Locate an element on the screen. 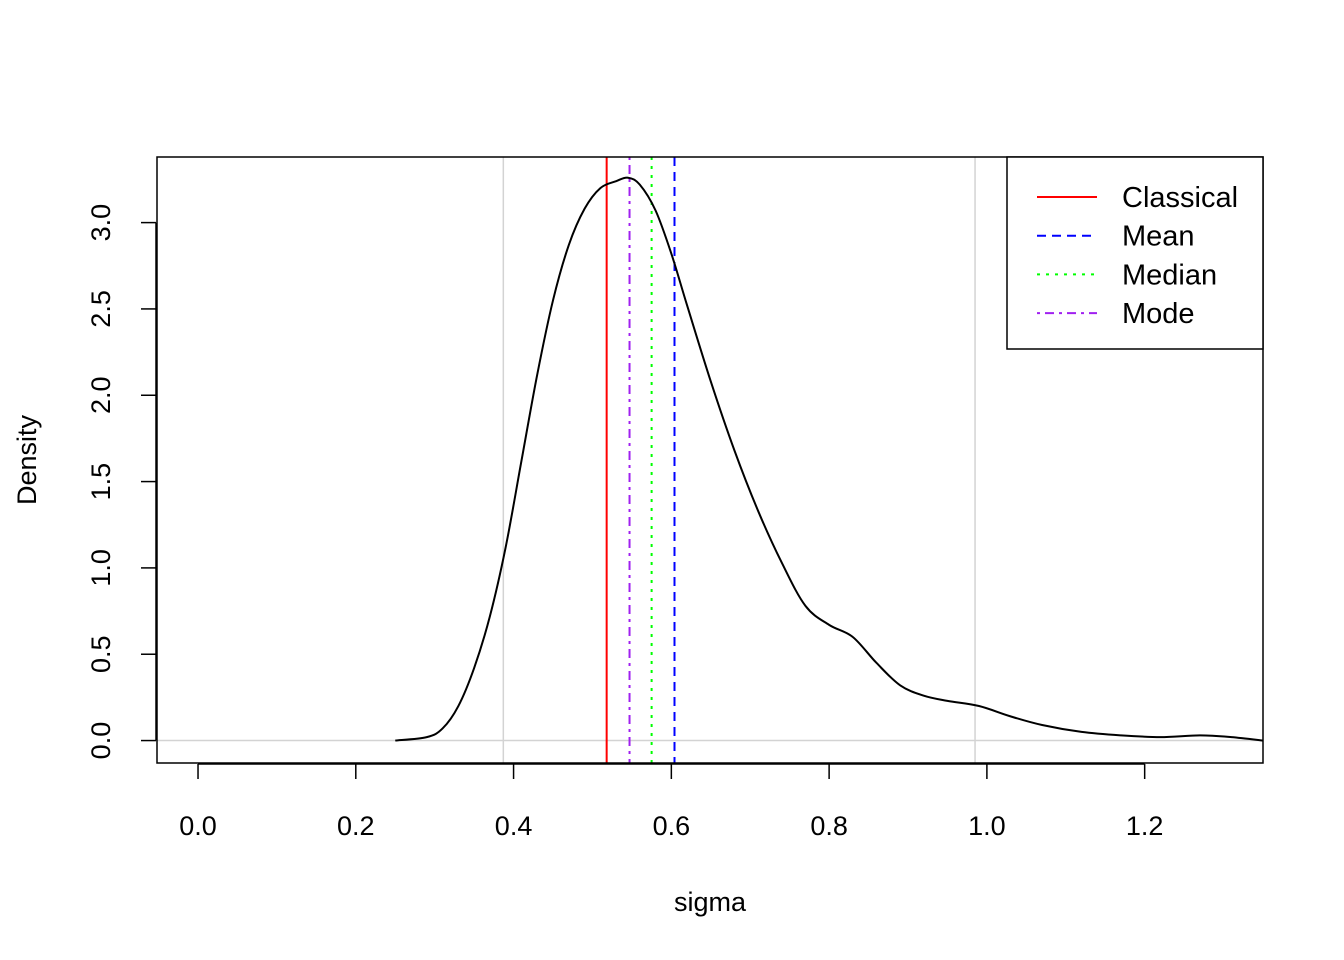 This screenshot has width=1344, height=960. legend-box is located at coordinates (1135, 253).